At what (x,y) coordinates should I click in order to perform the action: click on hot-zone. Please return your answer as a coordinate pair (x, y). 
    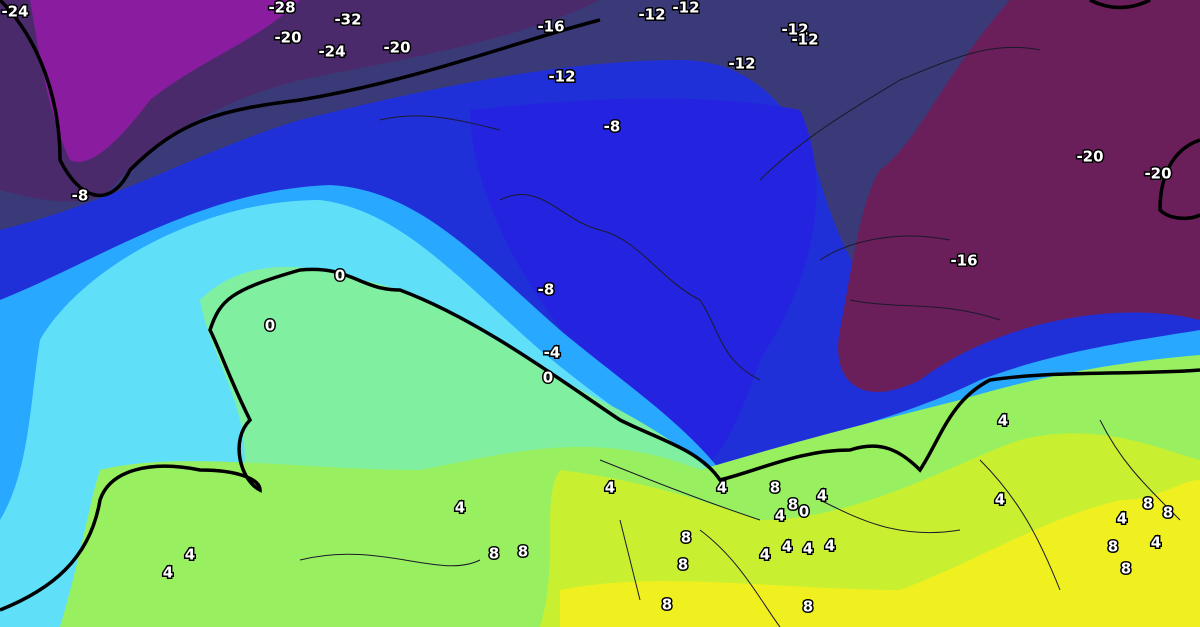
    Looking at the image, I should click on (880, 553).